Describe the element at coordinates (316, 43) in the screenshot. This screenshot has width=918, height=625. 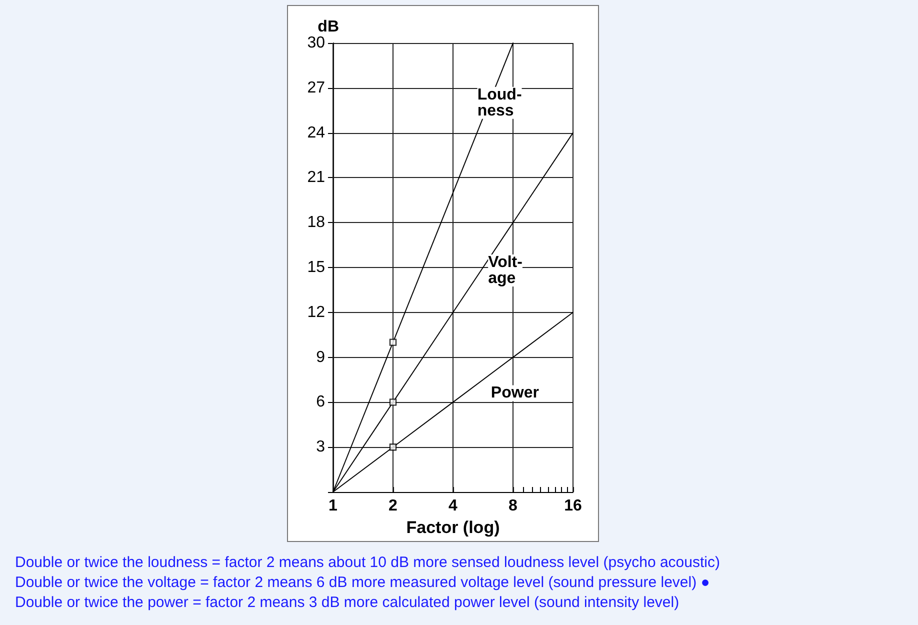
I see `y-tick-label: 30` at that location.